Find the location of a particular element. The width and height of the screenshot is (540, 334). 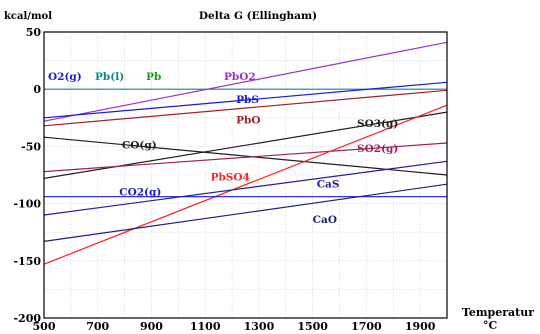

series-line-pbs is located at coordinates (245, 100).